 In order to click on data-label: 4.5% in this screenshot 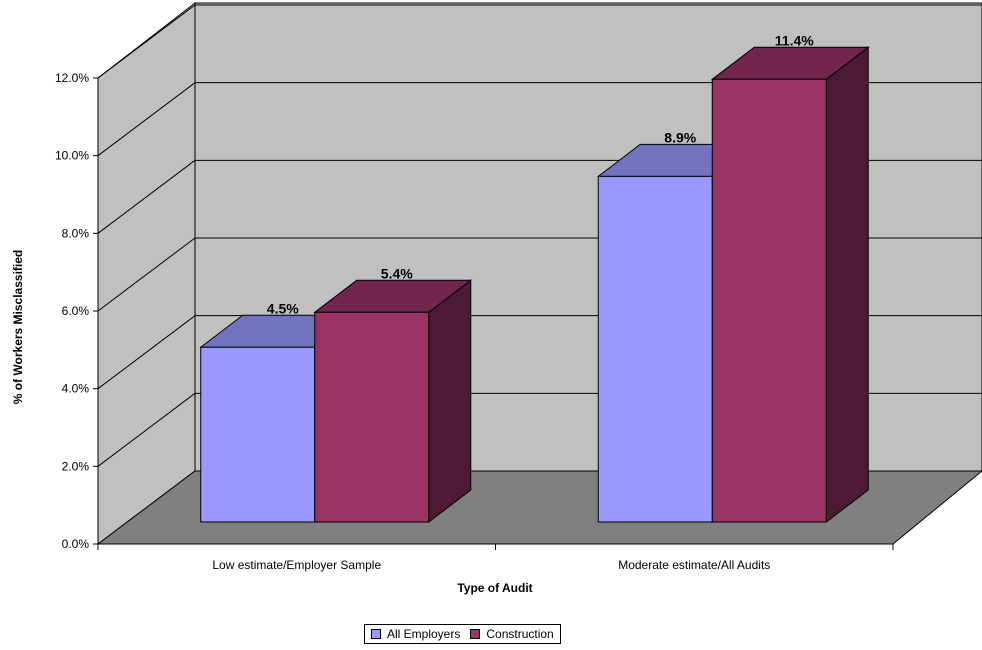, I will do `click(283, 308)`.